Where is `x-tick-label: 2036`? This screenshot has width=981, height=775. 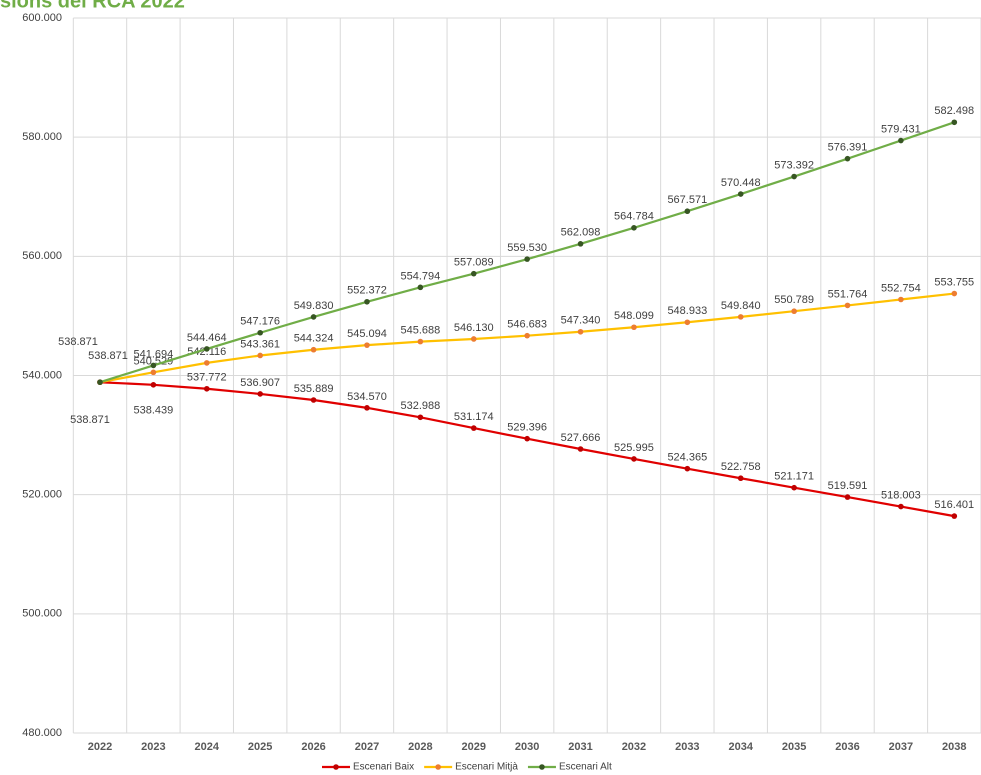
x-tick-label: 2036 is located at coordinates (847, 747).